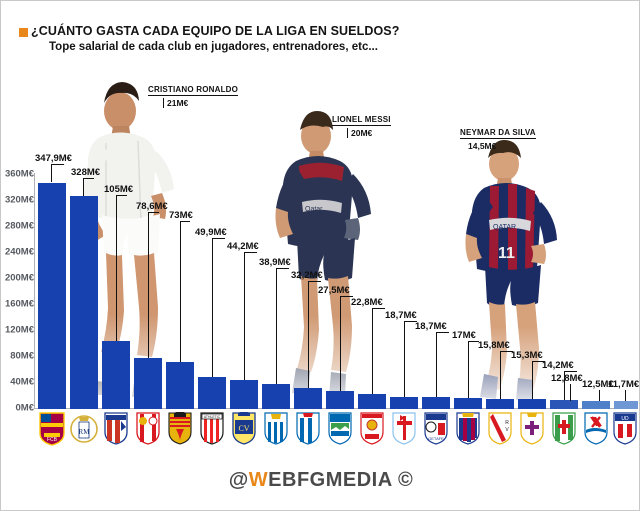 Image resolution: width=640 pixels, height=511 pixels. What do you see at coordinates (275, 262) in the screenshot?
I see `value-label-7: 38,9M€` at bounding box center [275, 262].